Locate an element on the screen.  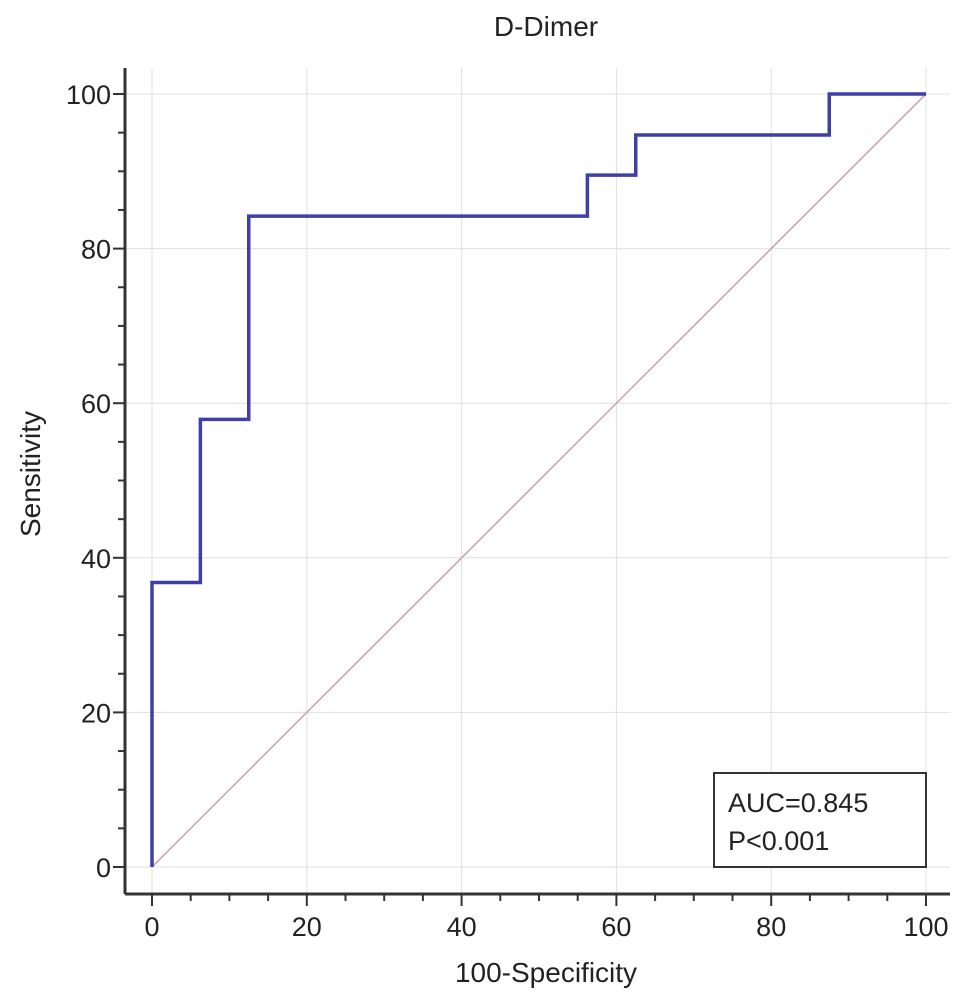
annotation-box: AUC=0.845 P<0.001 is located at coordinates (820, 820).